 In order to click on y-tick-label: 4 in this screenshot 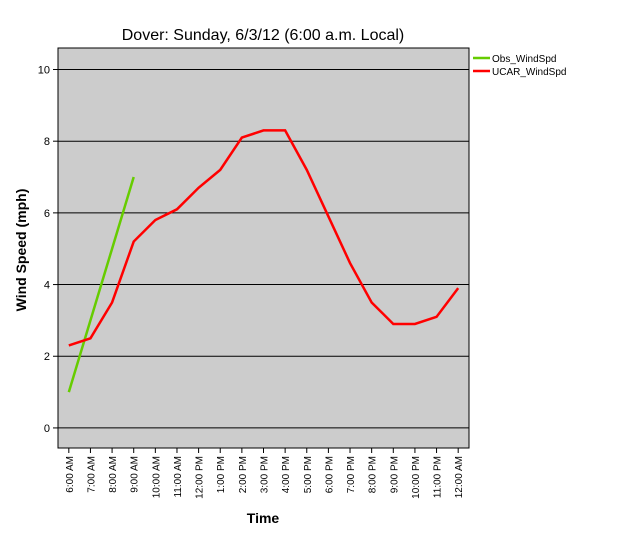, I will do `click(47, 286)`.